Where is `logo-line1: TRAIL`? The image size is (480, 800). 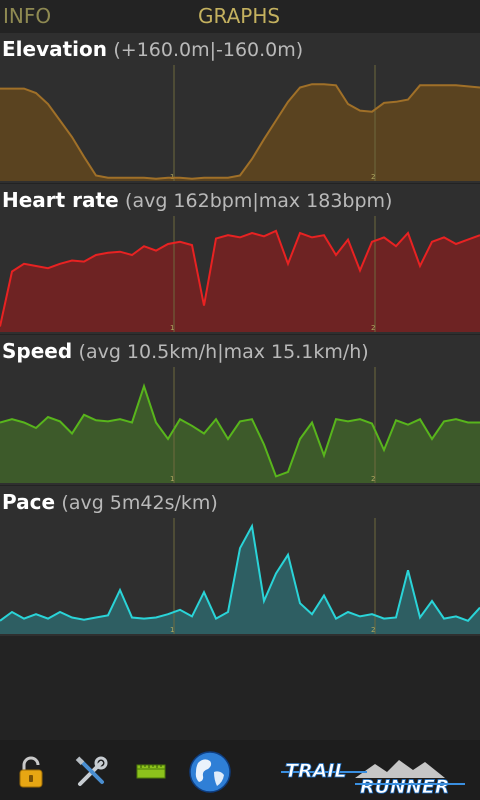 logo-line1: TRAIL is located at coordinates (315, 771).